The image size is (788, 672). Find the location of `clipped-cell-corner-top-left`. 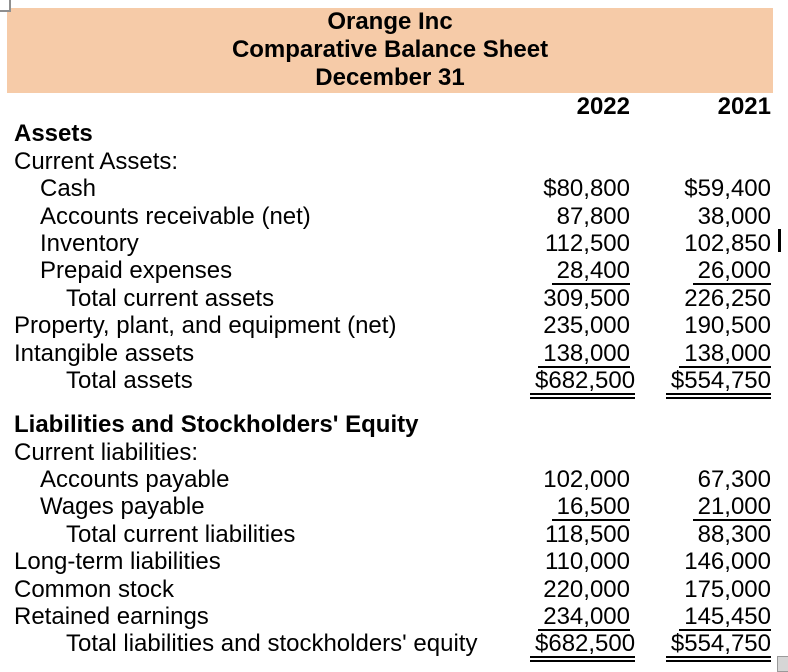

clipped-cell-corner-top-left is located at coordinates (5, 6).